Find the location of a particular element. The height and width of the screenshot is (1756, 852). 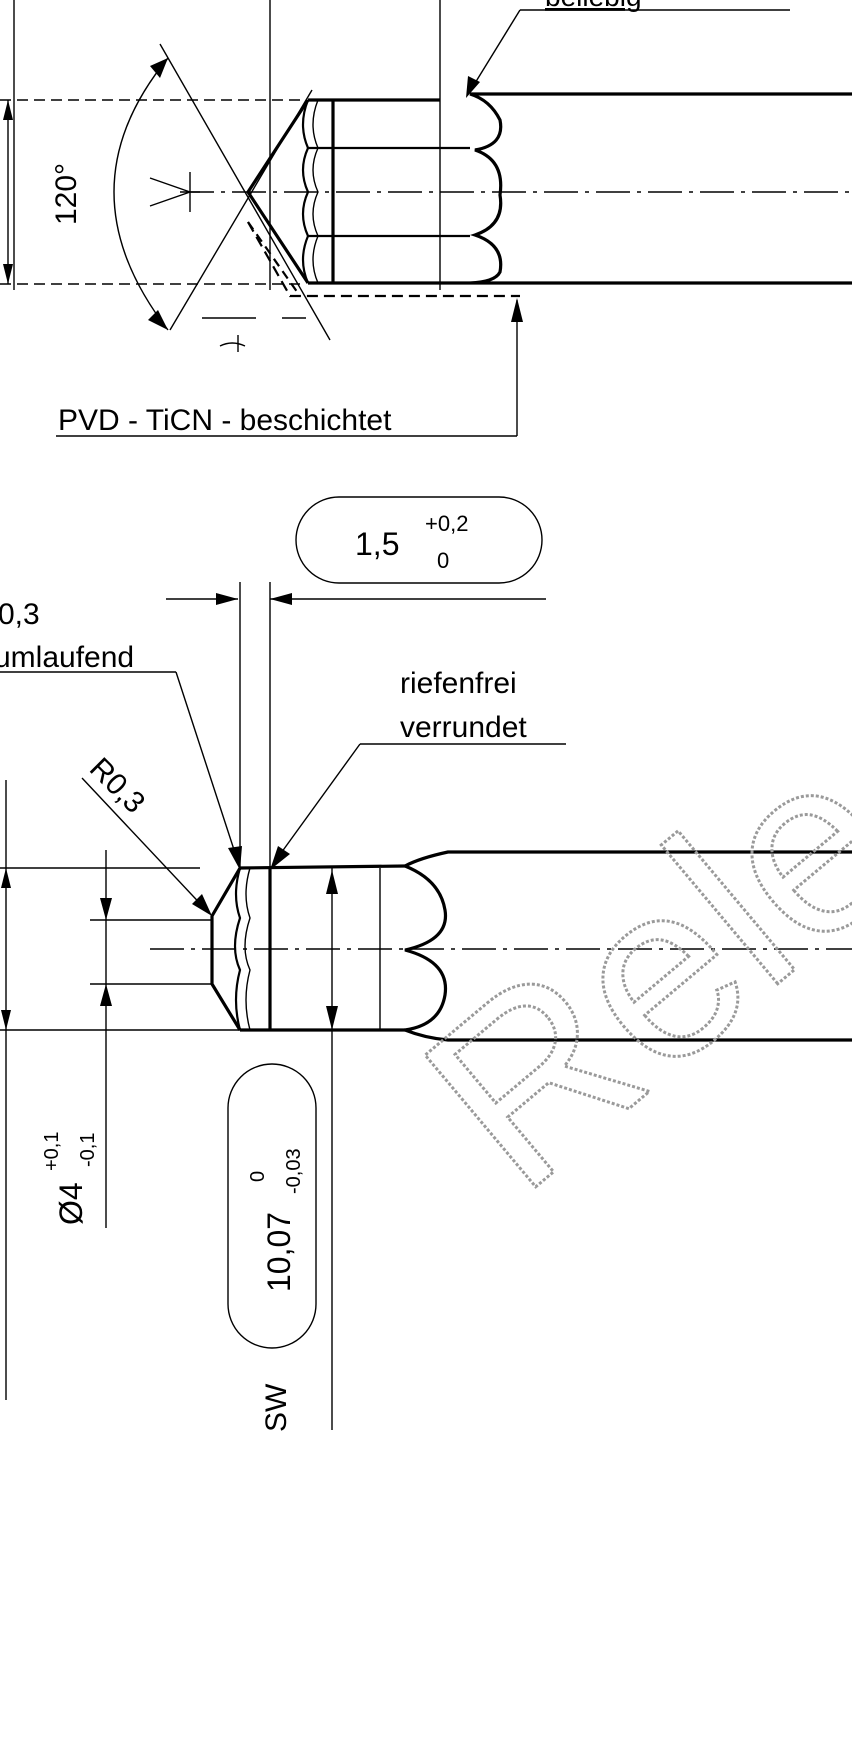

sw-upper: 0 is located at coordinates (258, 1176).